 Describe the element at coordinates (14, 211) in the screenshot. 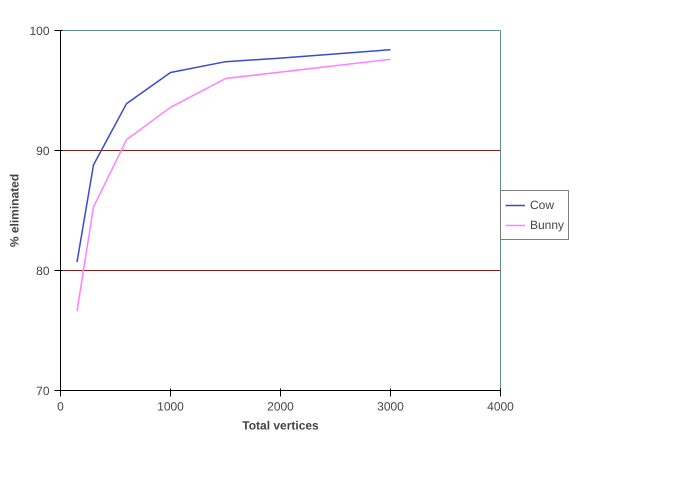

I see `y-axis-title: % eliminated` at that location.